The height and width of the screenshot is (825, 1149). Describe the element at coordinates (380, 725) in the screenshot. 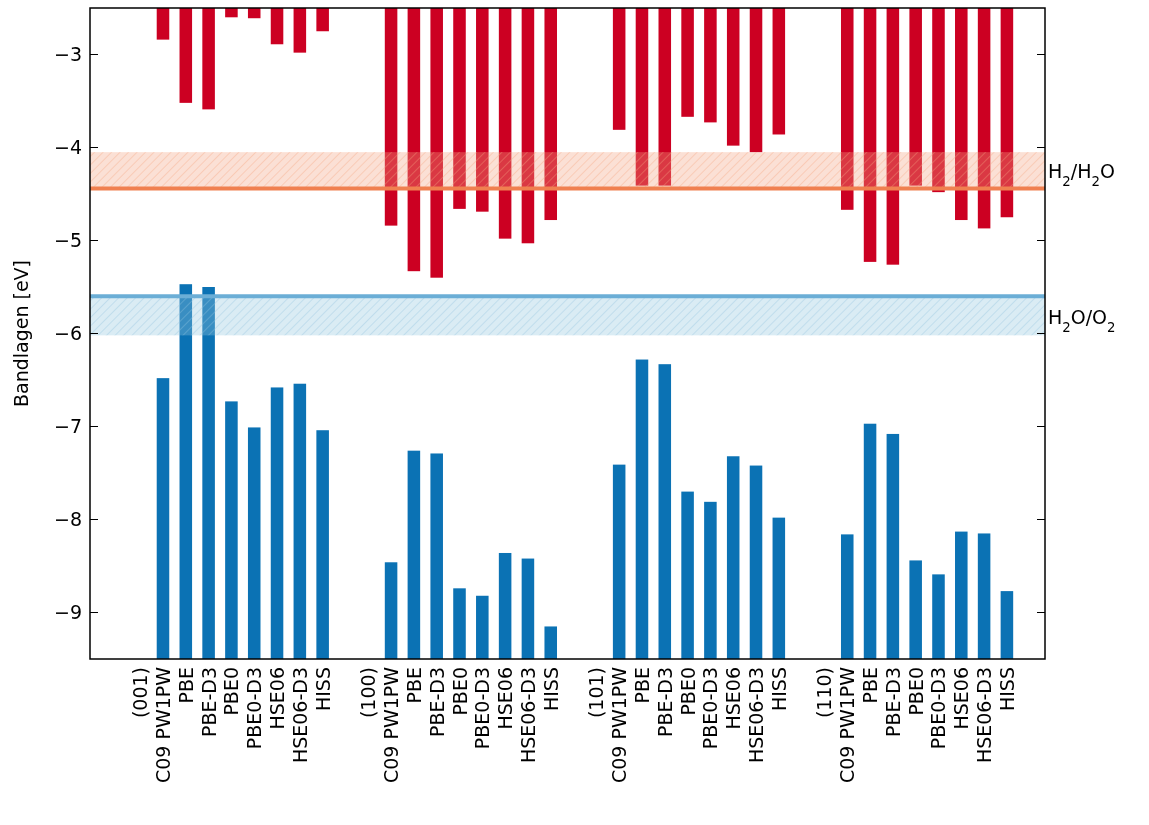

I see `x-tick-label: (100) C09 PW1PW` at that location.